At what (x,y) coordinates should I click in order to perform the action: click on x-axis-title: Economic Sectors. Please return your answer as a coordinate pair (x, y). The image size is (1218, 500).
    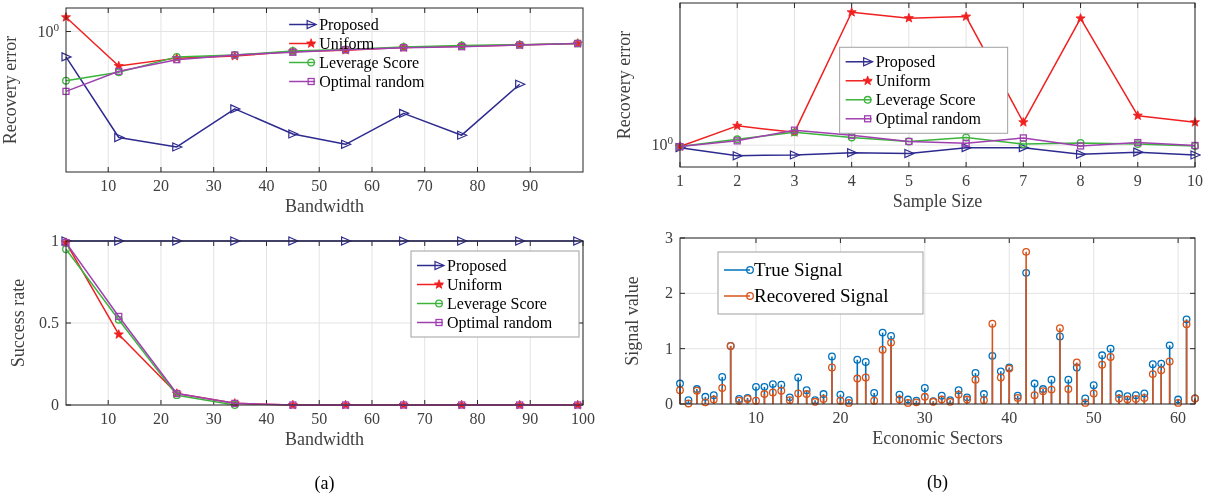
    Looking at the image, I should click on (937, 438).